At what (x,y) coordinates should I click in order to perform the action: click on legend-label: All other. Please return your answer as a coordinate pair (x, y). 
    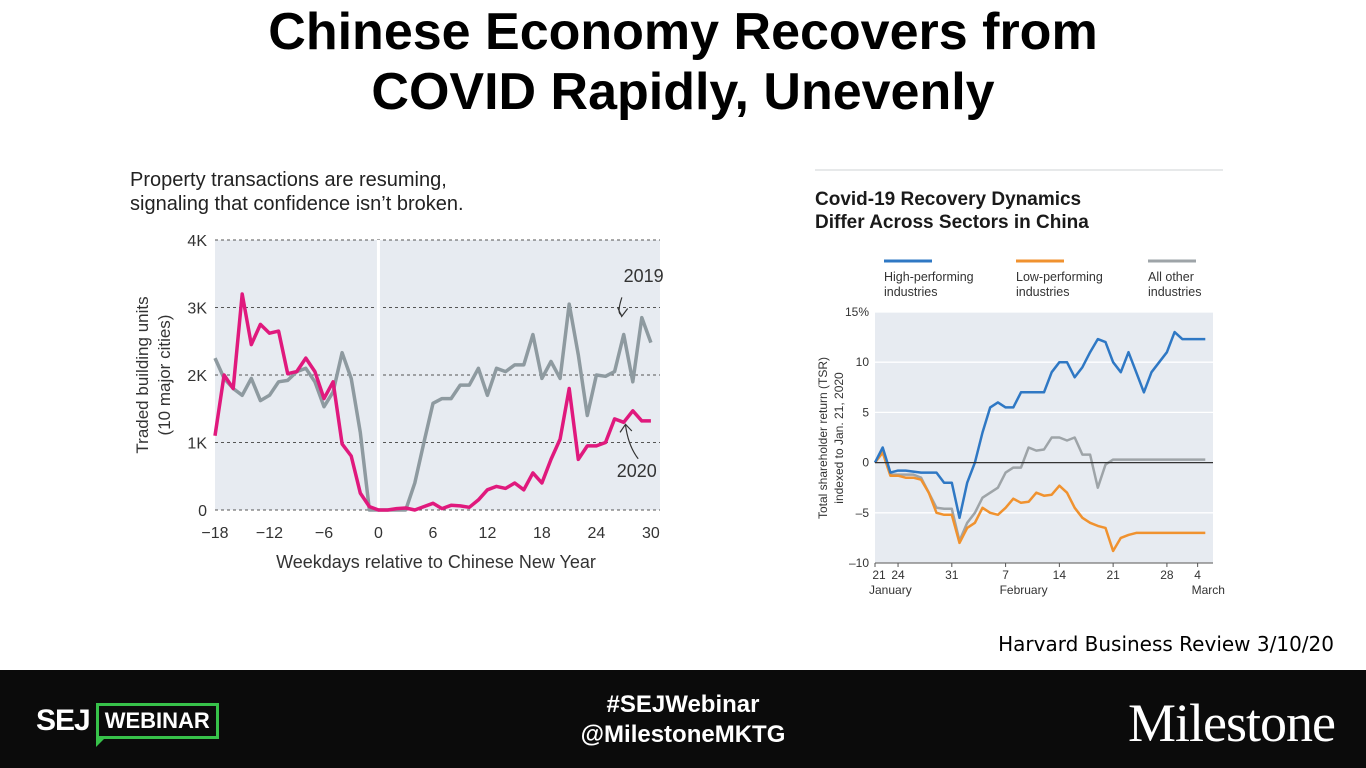
    Looking at the image, I should click on (1171, 277).